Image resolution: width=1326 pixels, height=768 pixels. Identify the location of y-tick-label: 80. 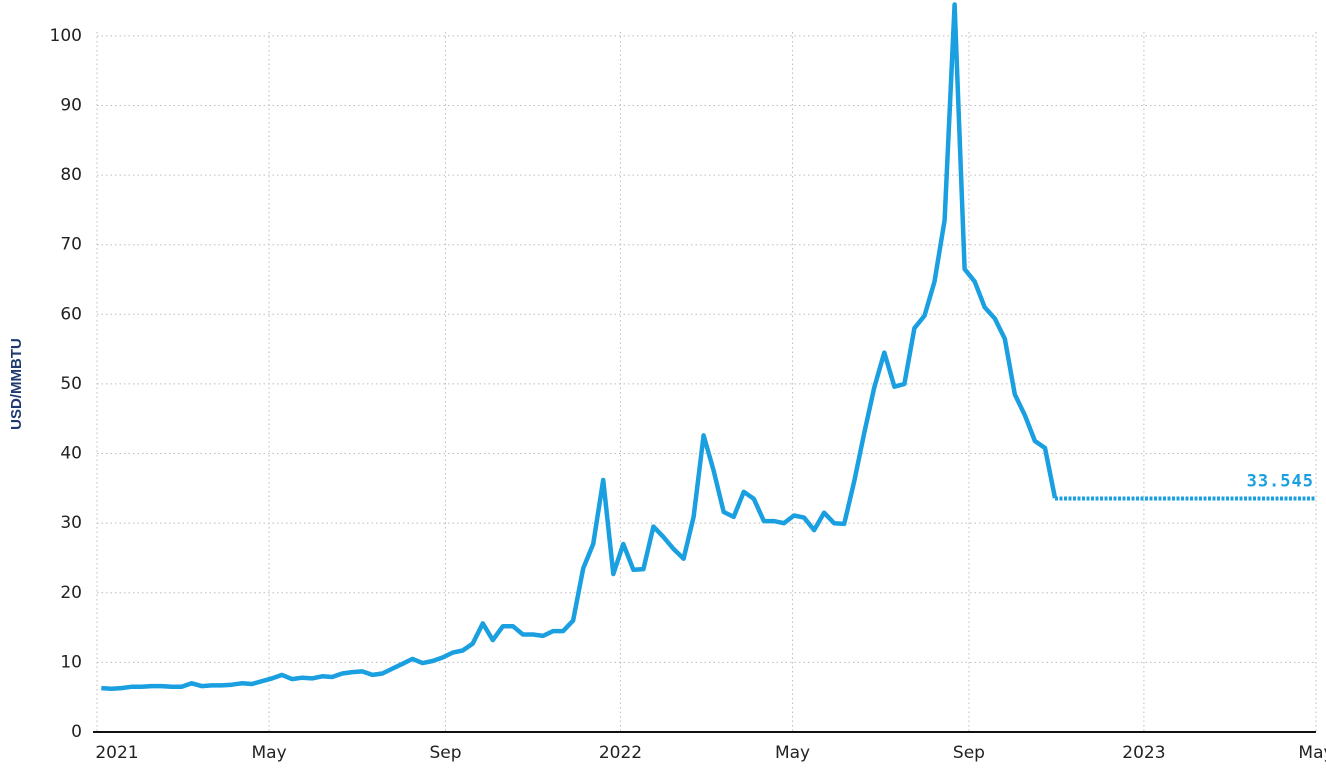
(71, 175).